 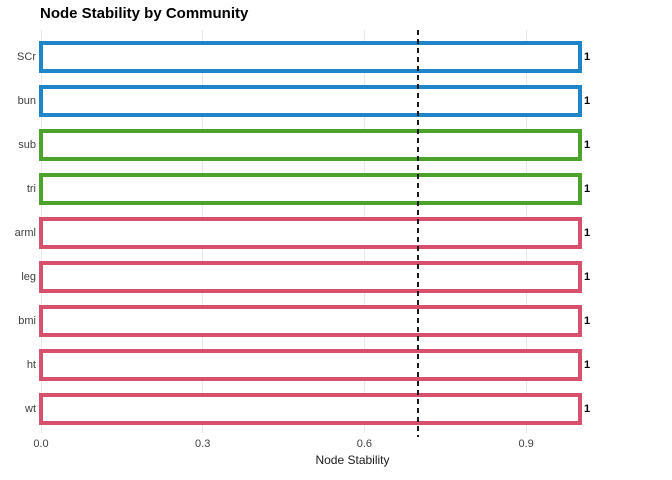 I want to click on bar-SCr, so click(x=310, y=57).